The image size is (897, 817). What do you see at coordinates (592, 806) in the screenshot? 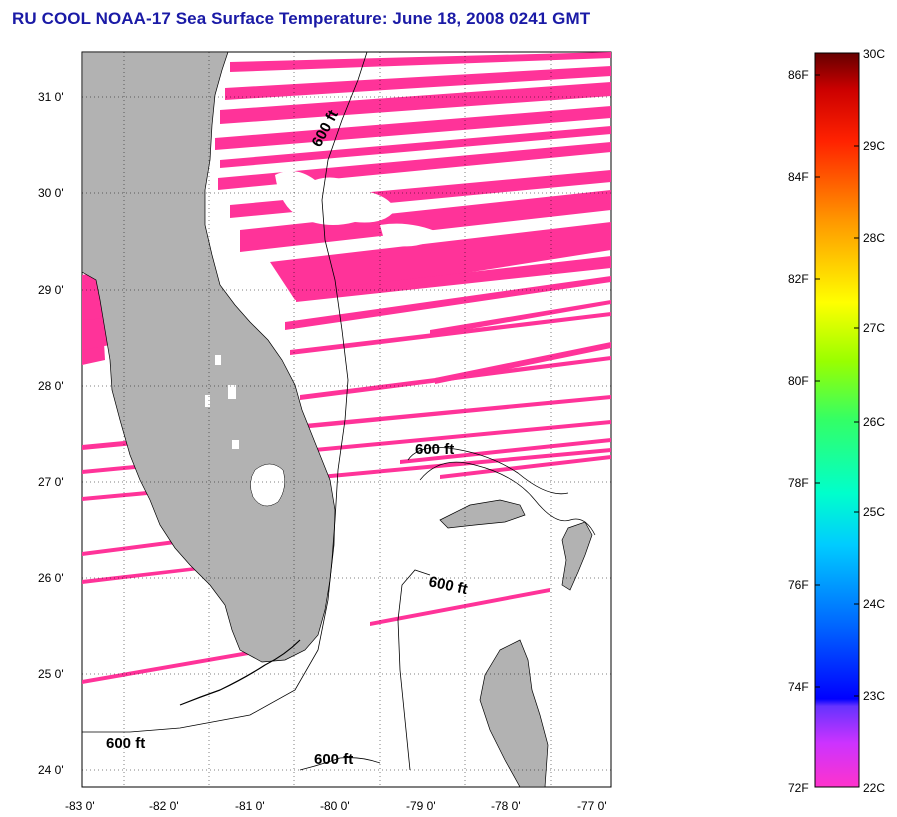
I see `lon-tick-label: -77 0'` at bounding box center [592, 806].